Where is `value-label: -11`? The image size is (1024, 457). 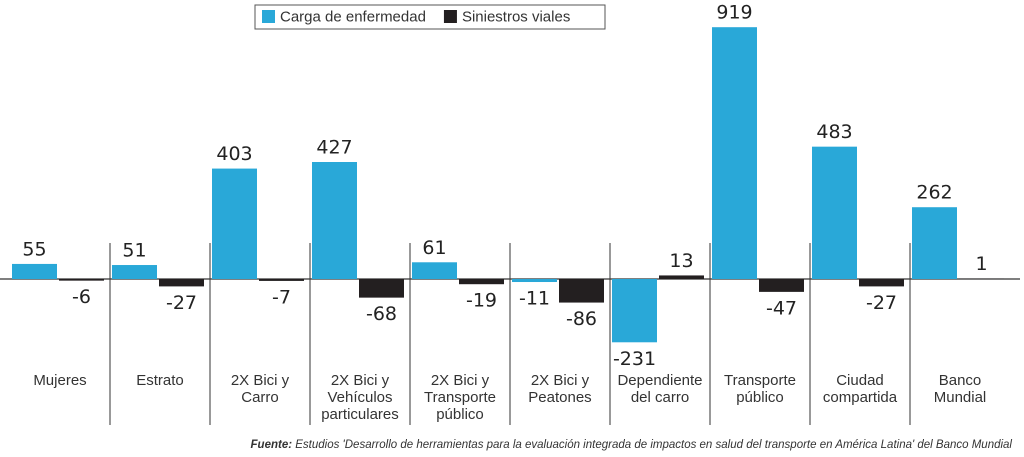 value-label: -11 is located at coordinates (534, 299).